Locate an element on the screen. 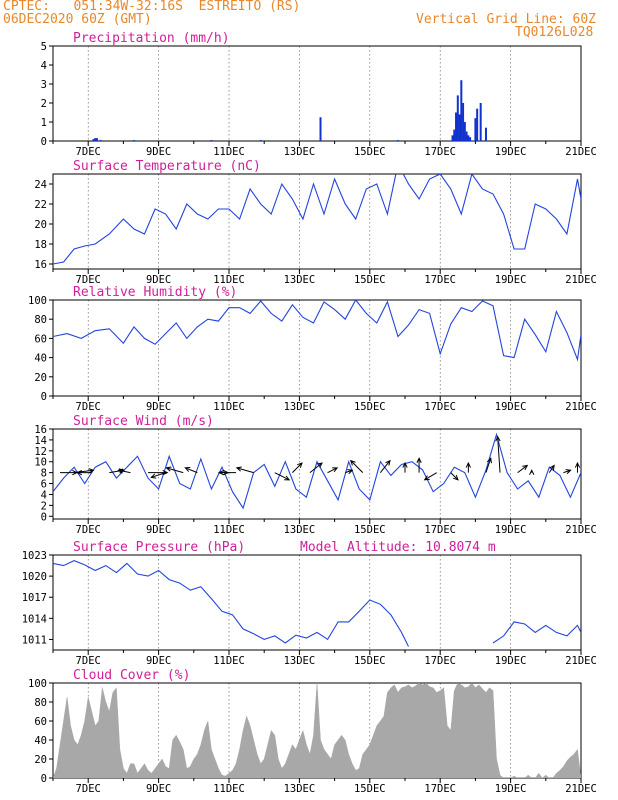 The image size is (618, 800). precip-x-tick-label: 21DEC is located at coordinates (581, 152).